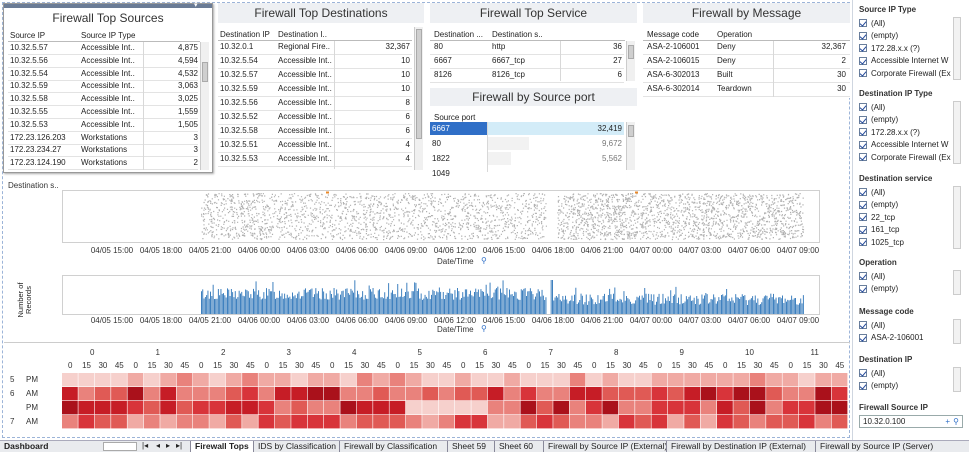 The width and height of the screenshot is (969, 452). Describe the element at coordinates (911, 230) in the screenshot. I see `filter-option: 161_tcp` at that location.